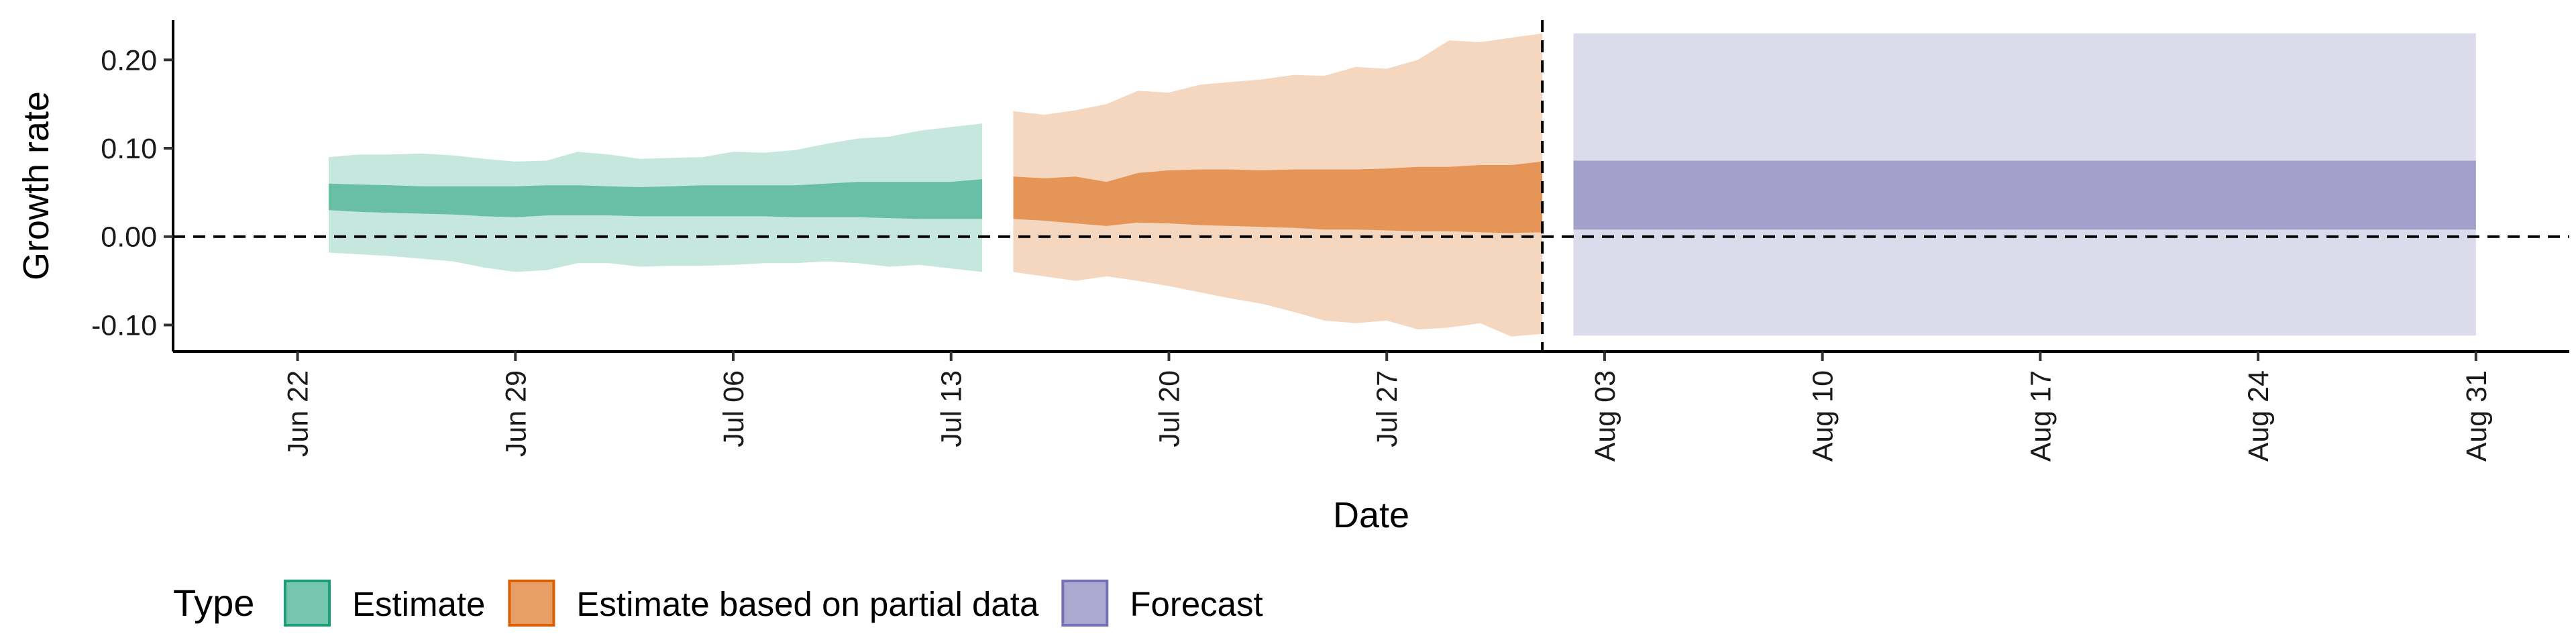  What do you see at coordinates (1196, 604) in the screenshot?
I see `legend-label-forecast: Forecast` at bounding box center [1196, 604].